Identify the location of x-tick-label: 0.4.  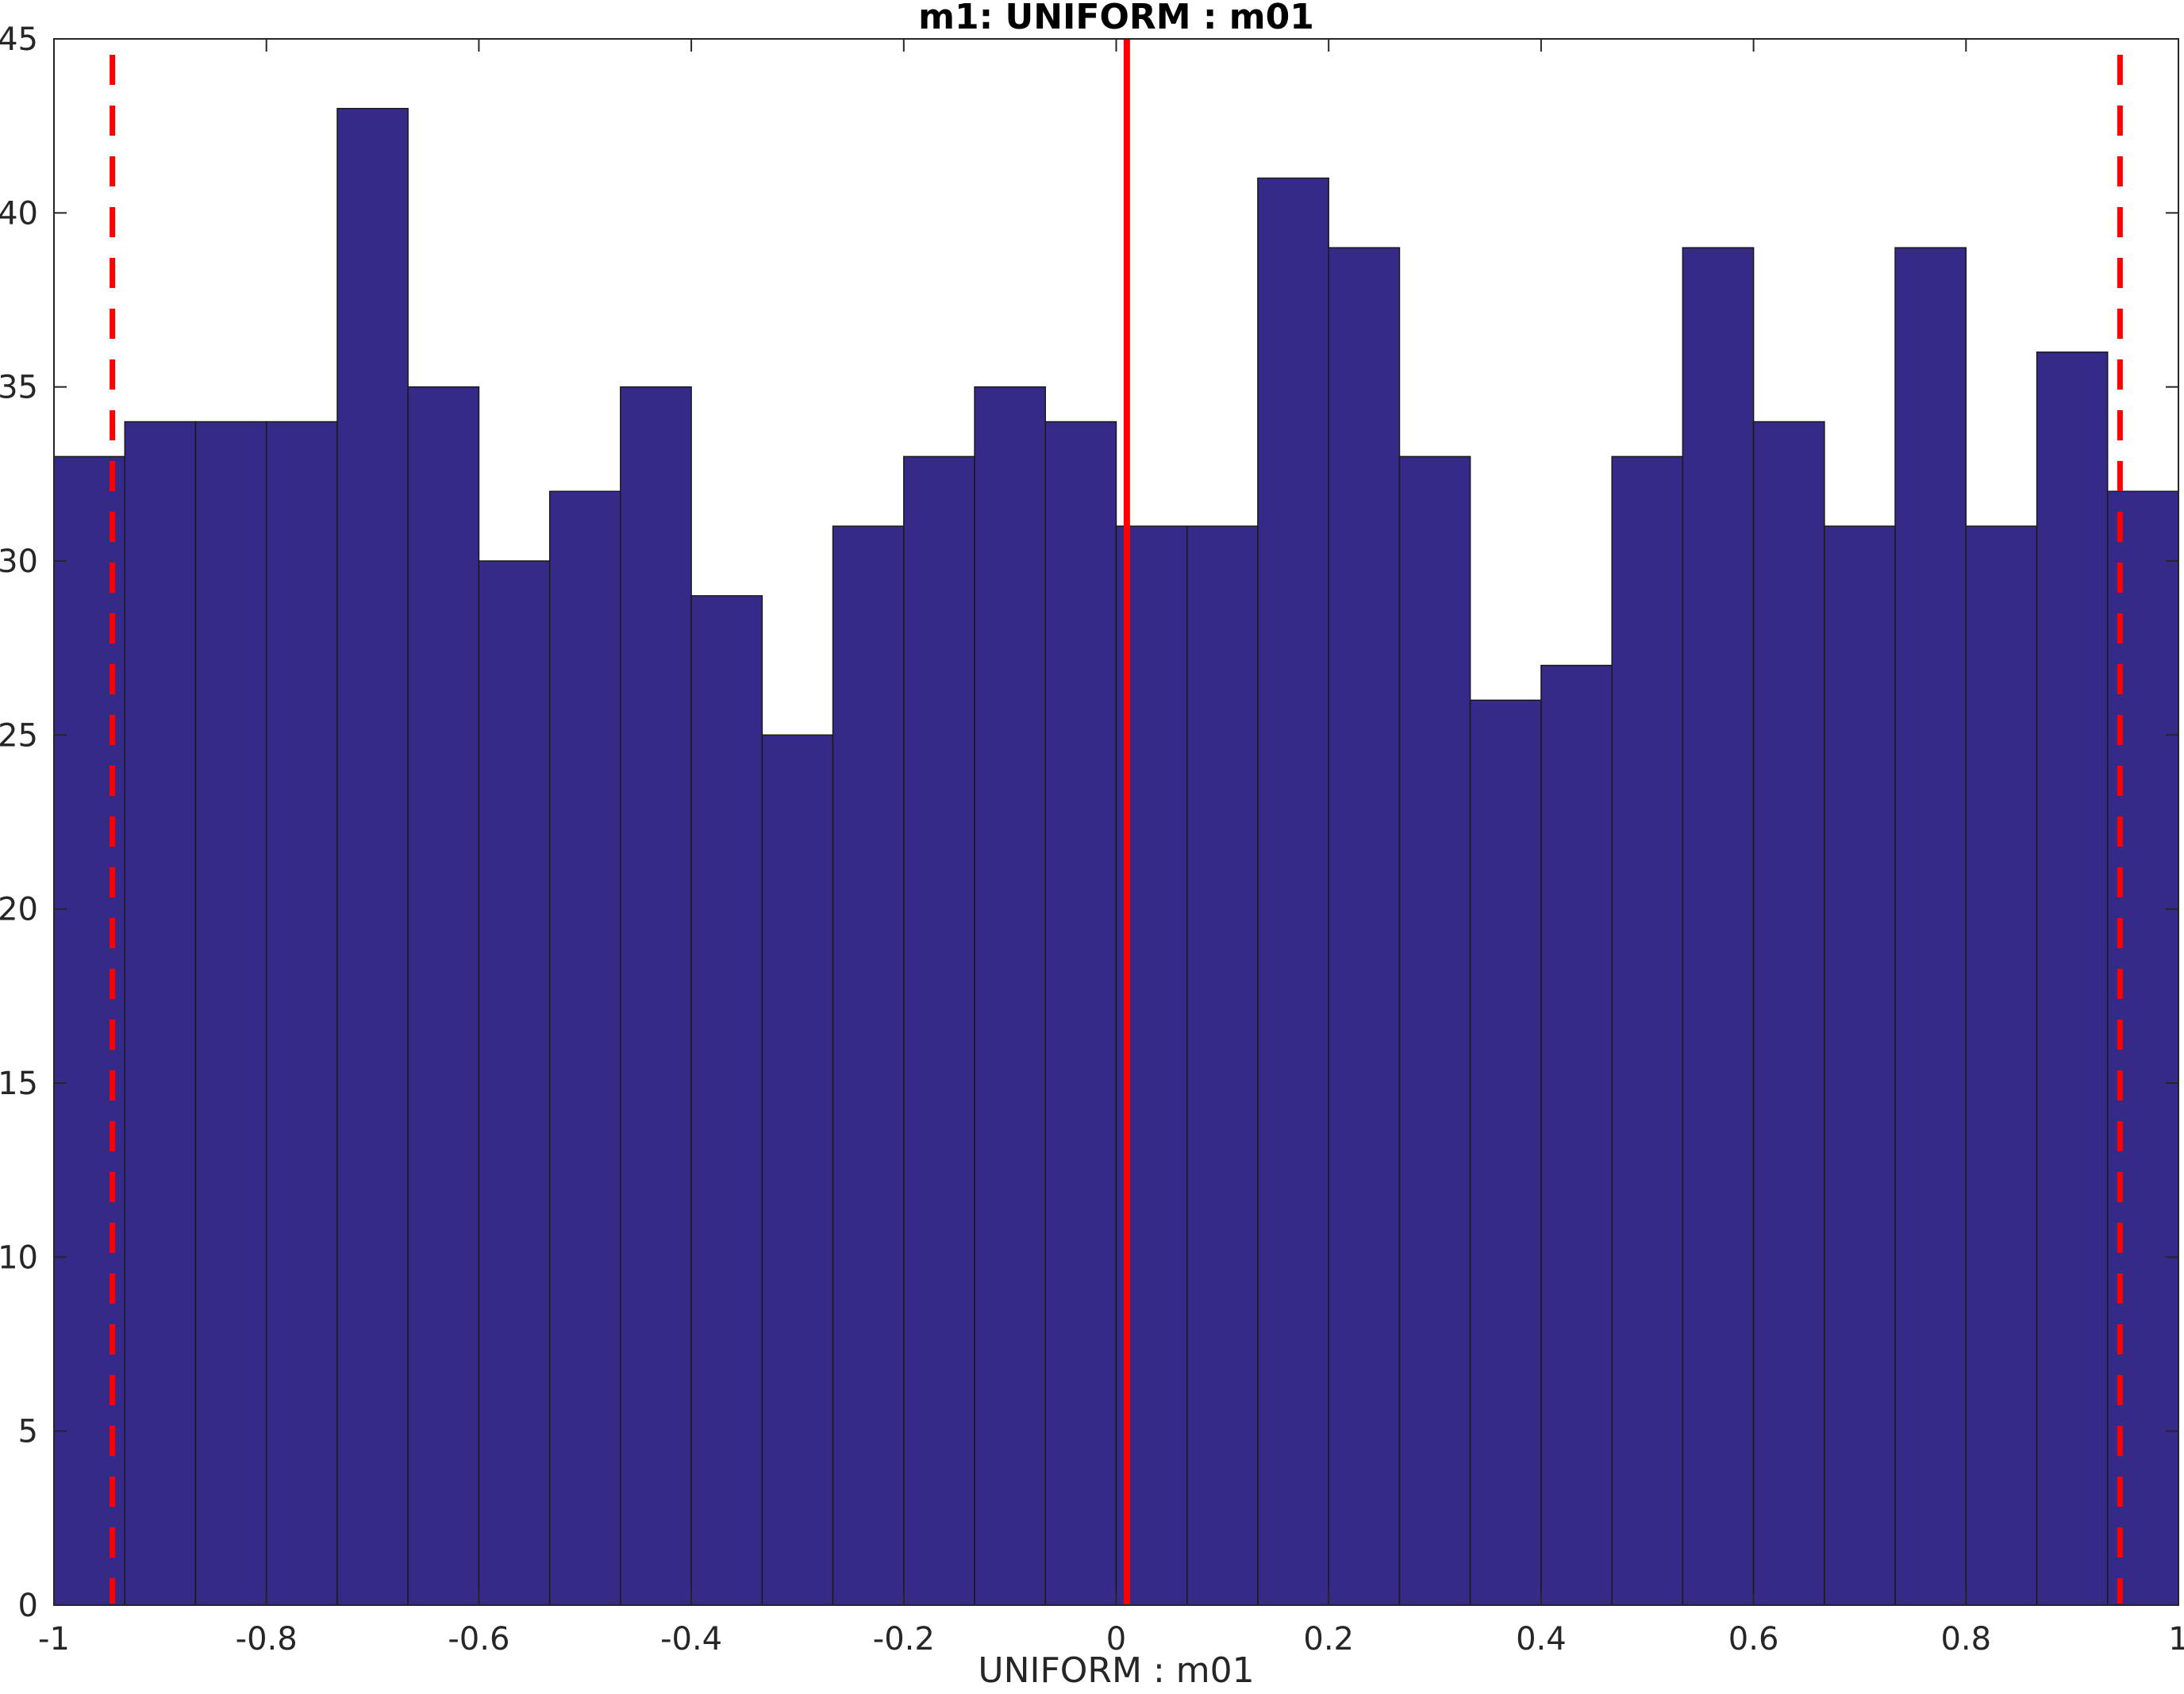
(1541, 1639).